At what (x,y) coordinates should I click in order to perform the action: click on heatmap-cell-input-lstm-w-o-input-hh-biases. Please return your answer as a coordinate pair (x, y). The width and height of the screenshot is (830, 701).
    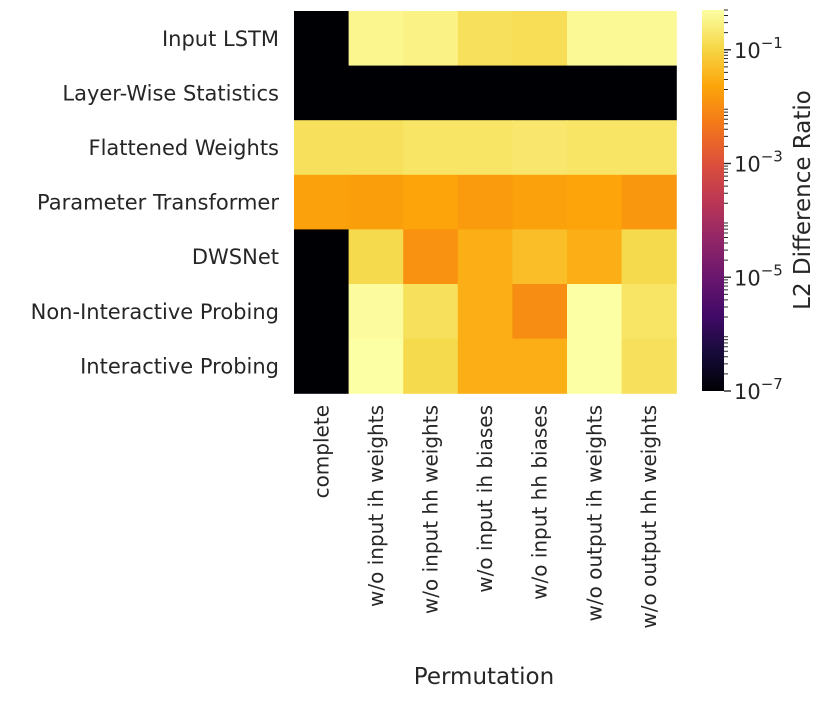
    Looking at the image, I should click on (540, 39).